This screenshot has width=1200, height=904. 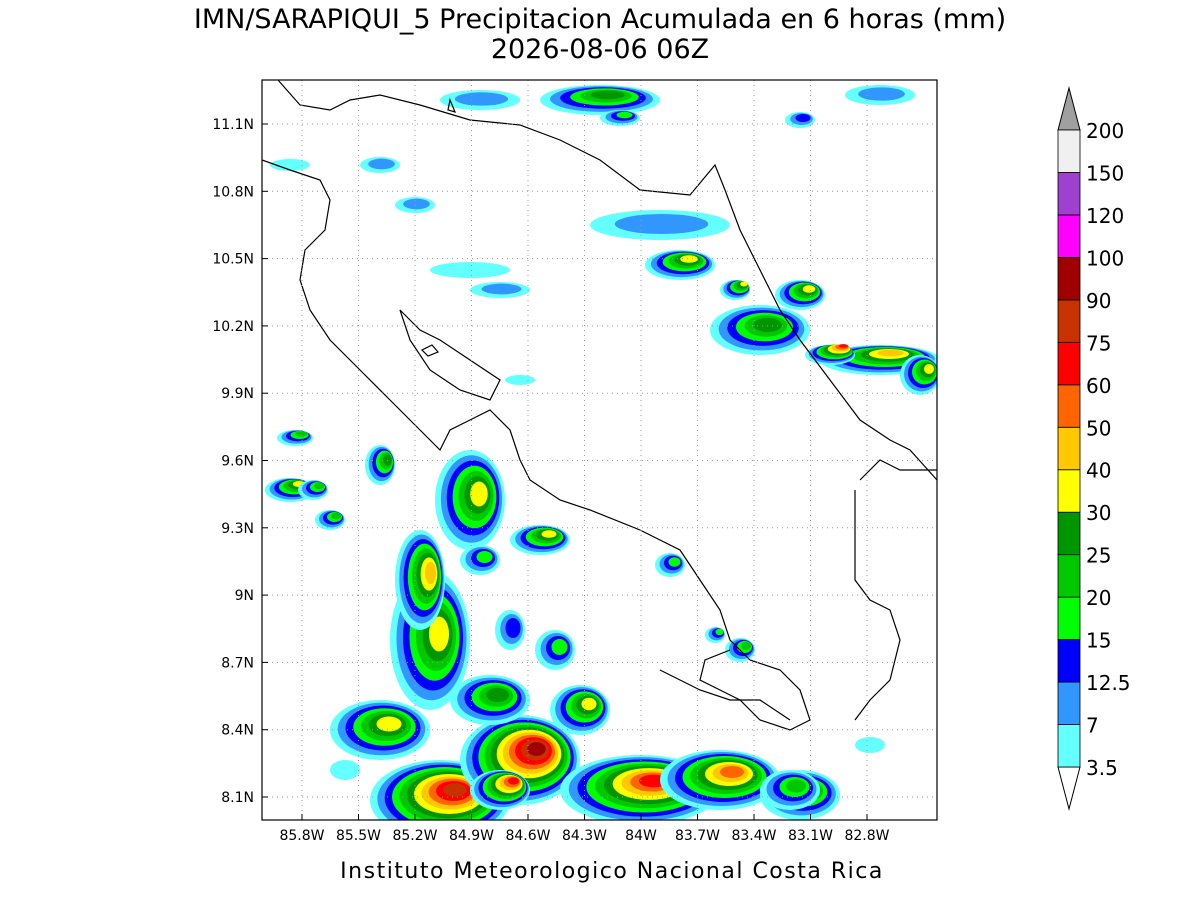 What do you see at coordinates (527, 836) in the screenshot?
I see `lon-label: 84.6W` at bounding box center [527, 836].